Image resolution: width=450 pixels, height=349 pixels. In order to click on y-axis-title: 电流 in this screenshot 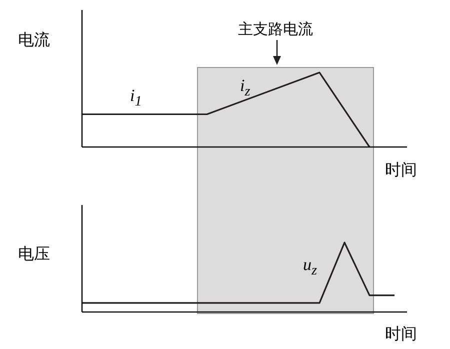, I will do `click(34, 40)`.